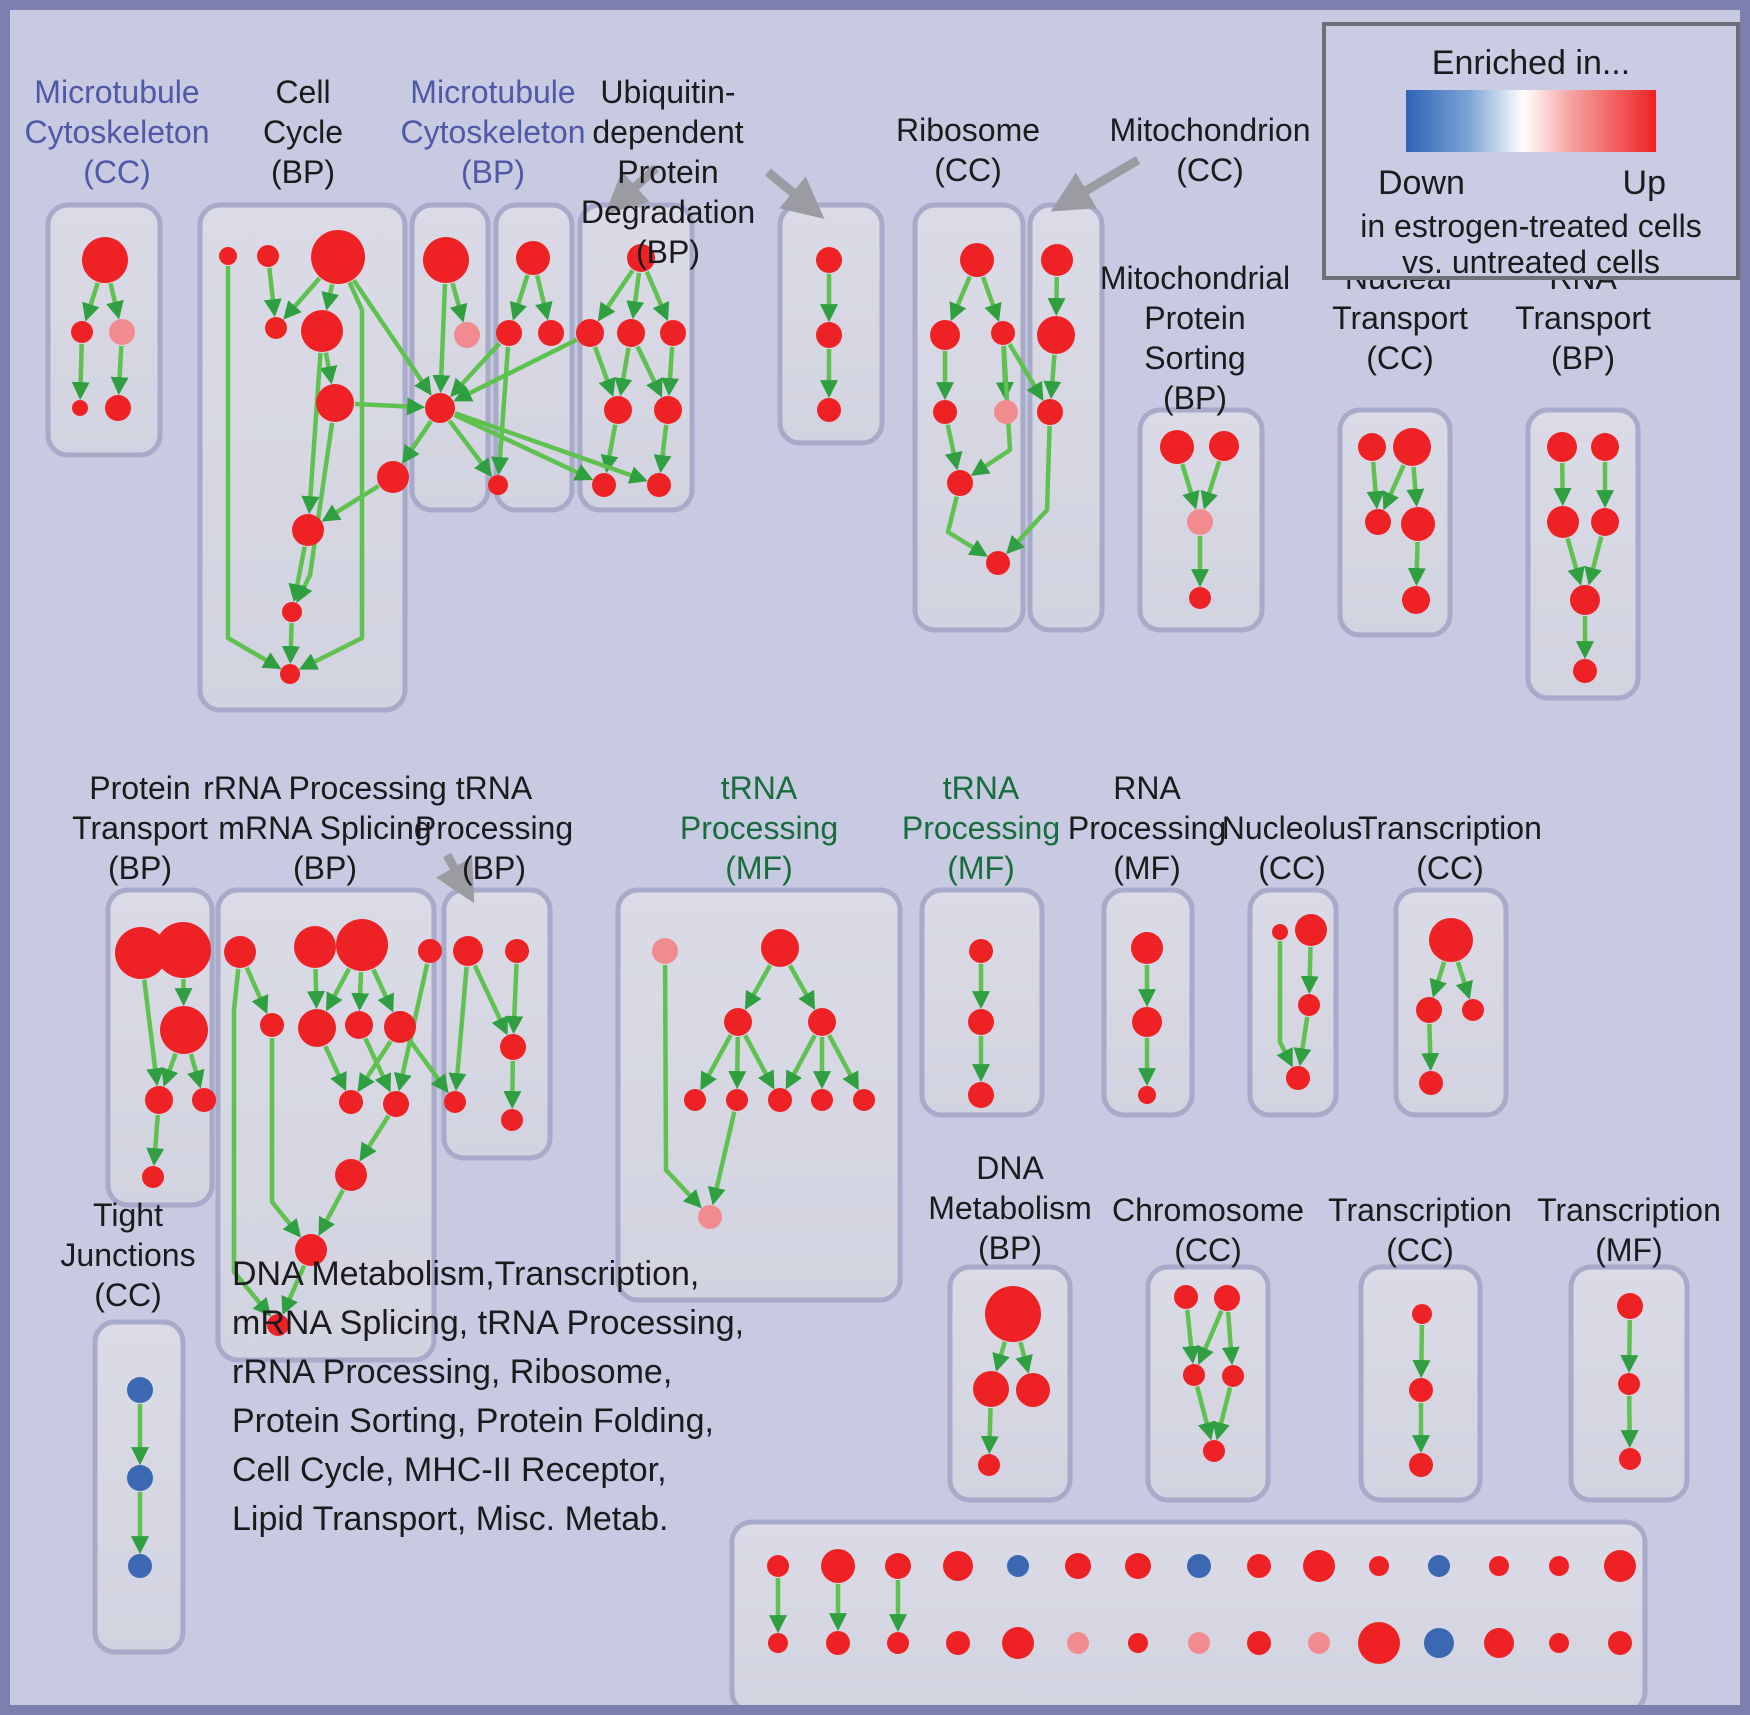  What do you see at coordinates (1531, 226) in the screenshot?
I see `legend-subtitle-1: in estrogen-treated cells` at bounding box center [1531, 226].